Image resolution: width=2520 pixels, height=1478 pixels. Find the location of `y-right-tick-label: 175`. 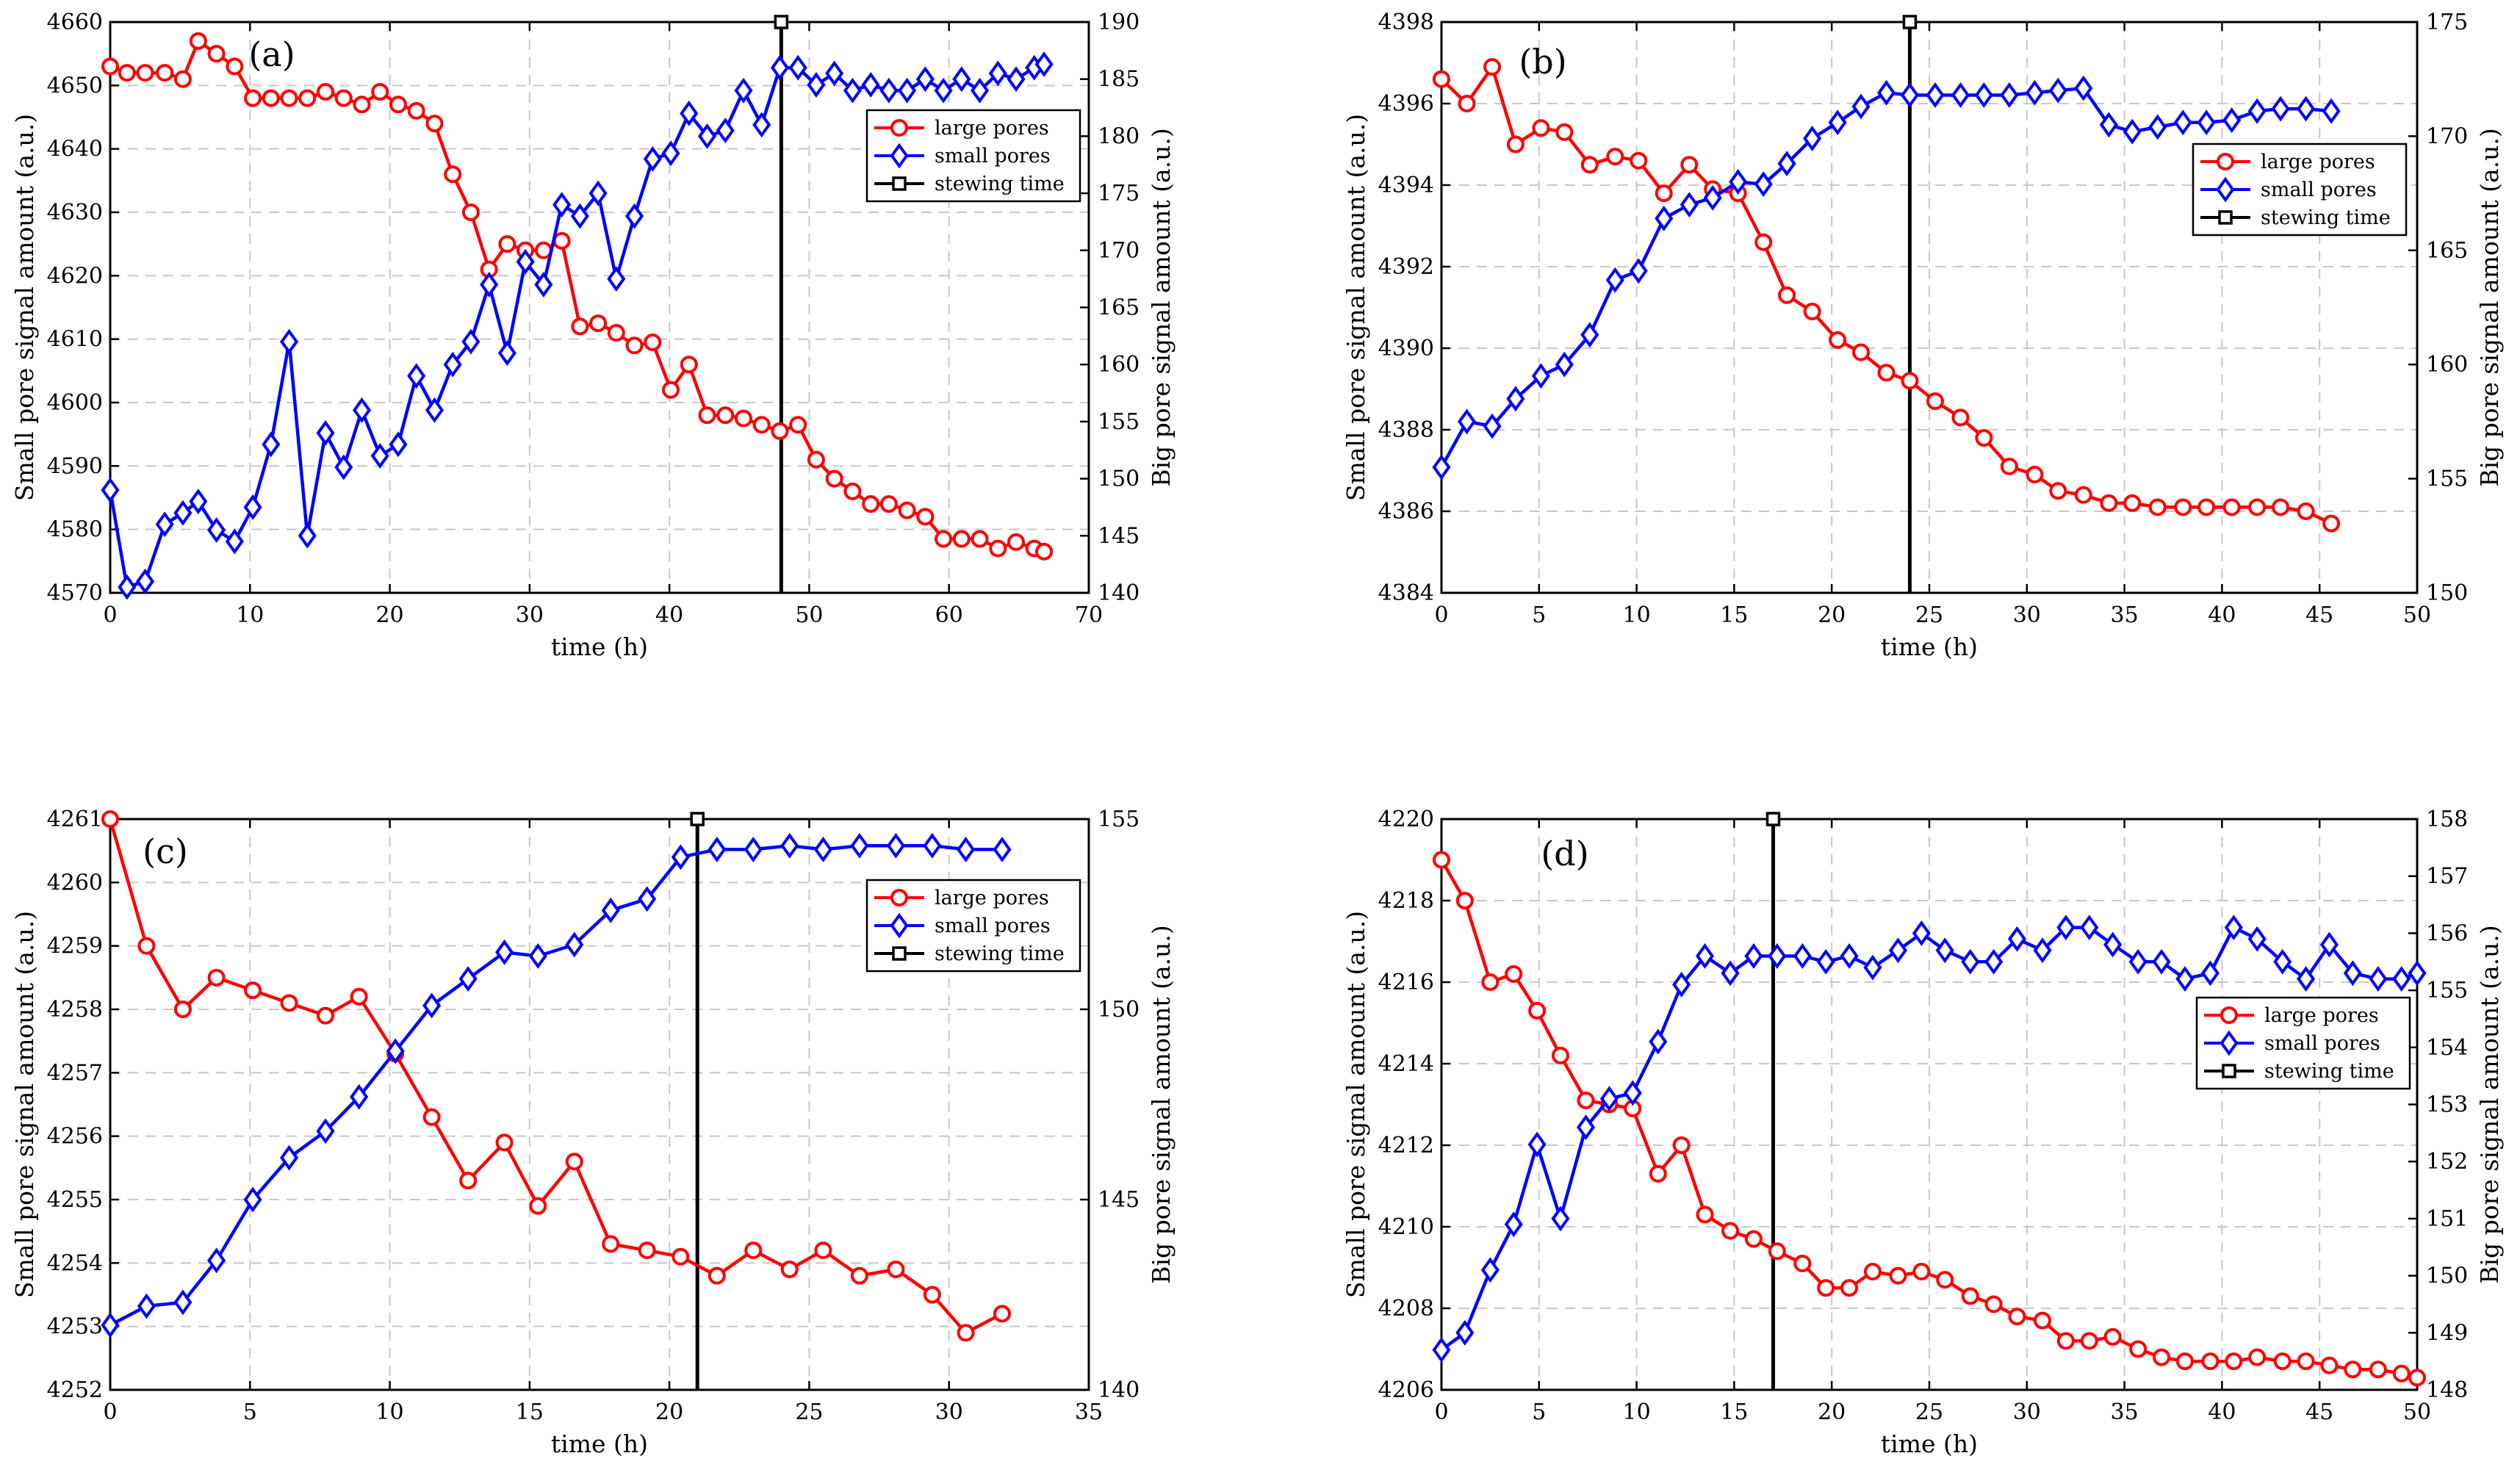

y-right-tick-label: 175 is located at coordinates (2447, 22).